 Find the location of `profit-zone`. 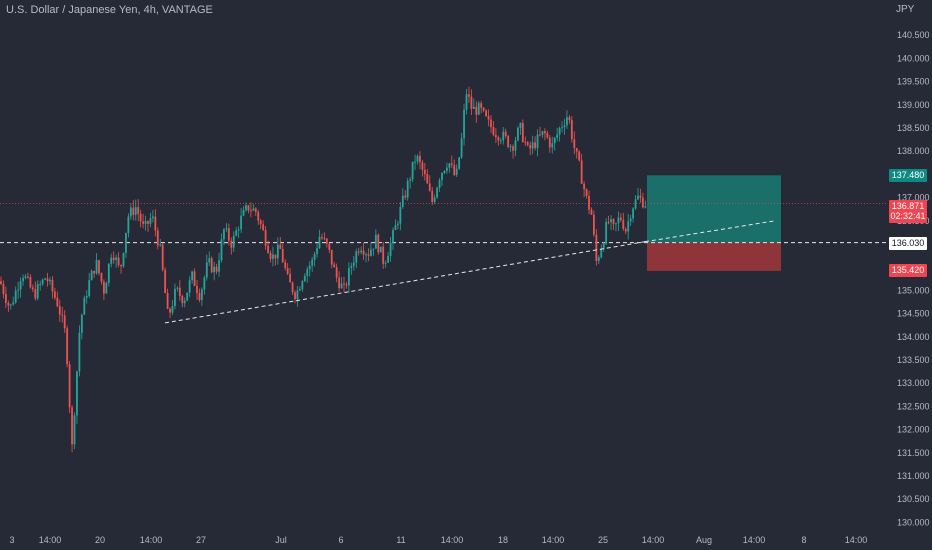

profit-zone is located at coordinates (714, 209).